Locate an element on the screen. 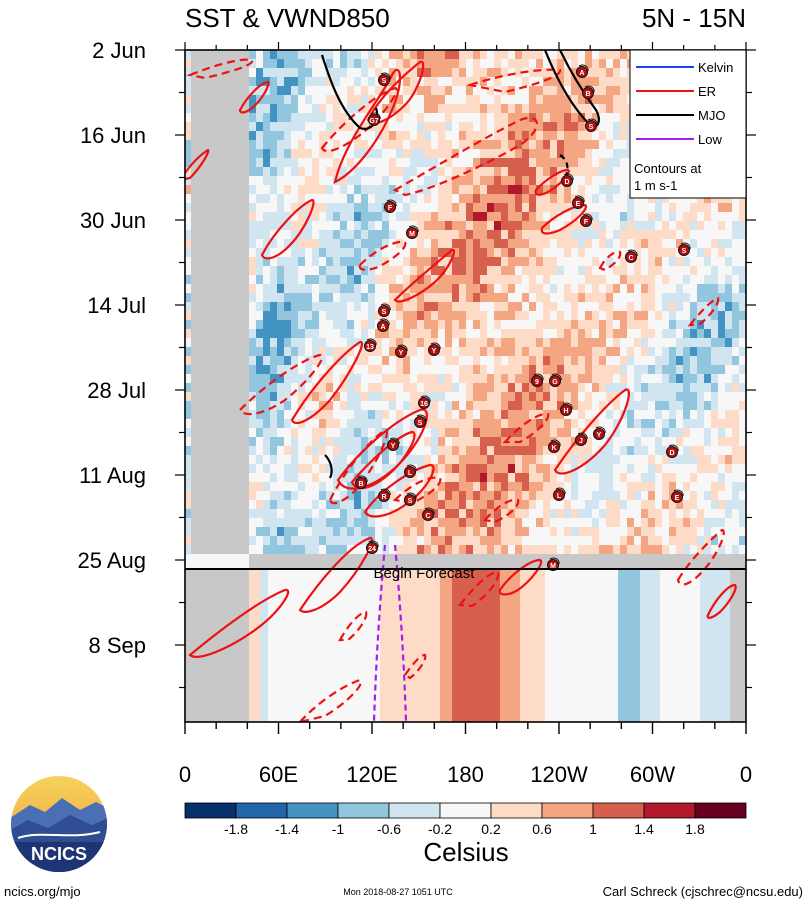 This screenshot has width=809, height=907. mjo-contour-negative is located at coordinates (564, 165).